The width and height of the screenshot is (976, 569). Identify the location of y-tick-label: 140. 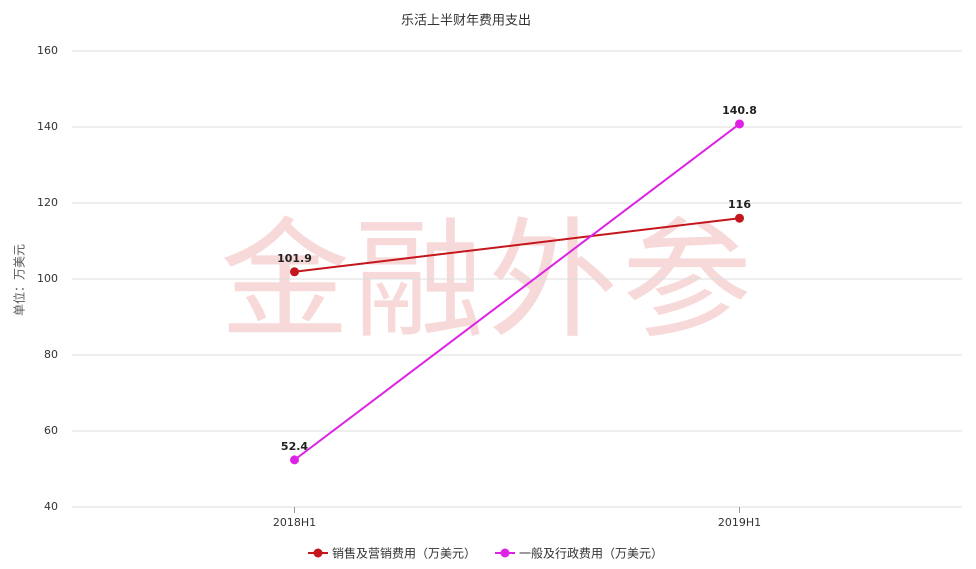
(47, 126).